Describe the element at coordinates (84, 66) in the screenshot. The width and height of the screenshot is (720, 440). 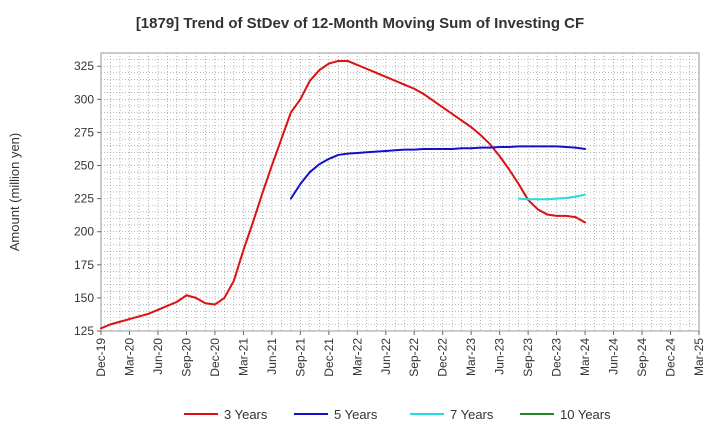
I see `y-tick-label: 325` at that location.